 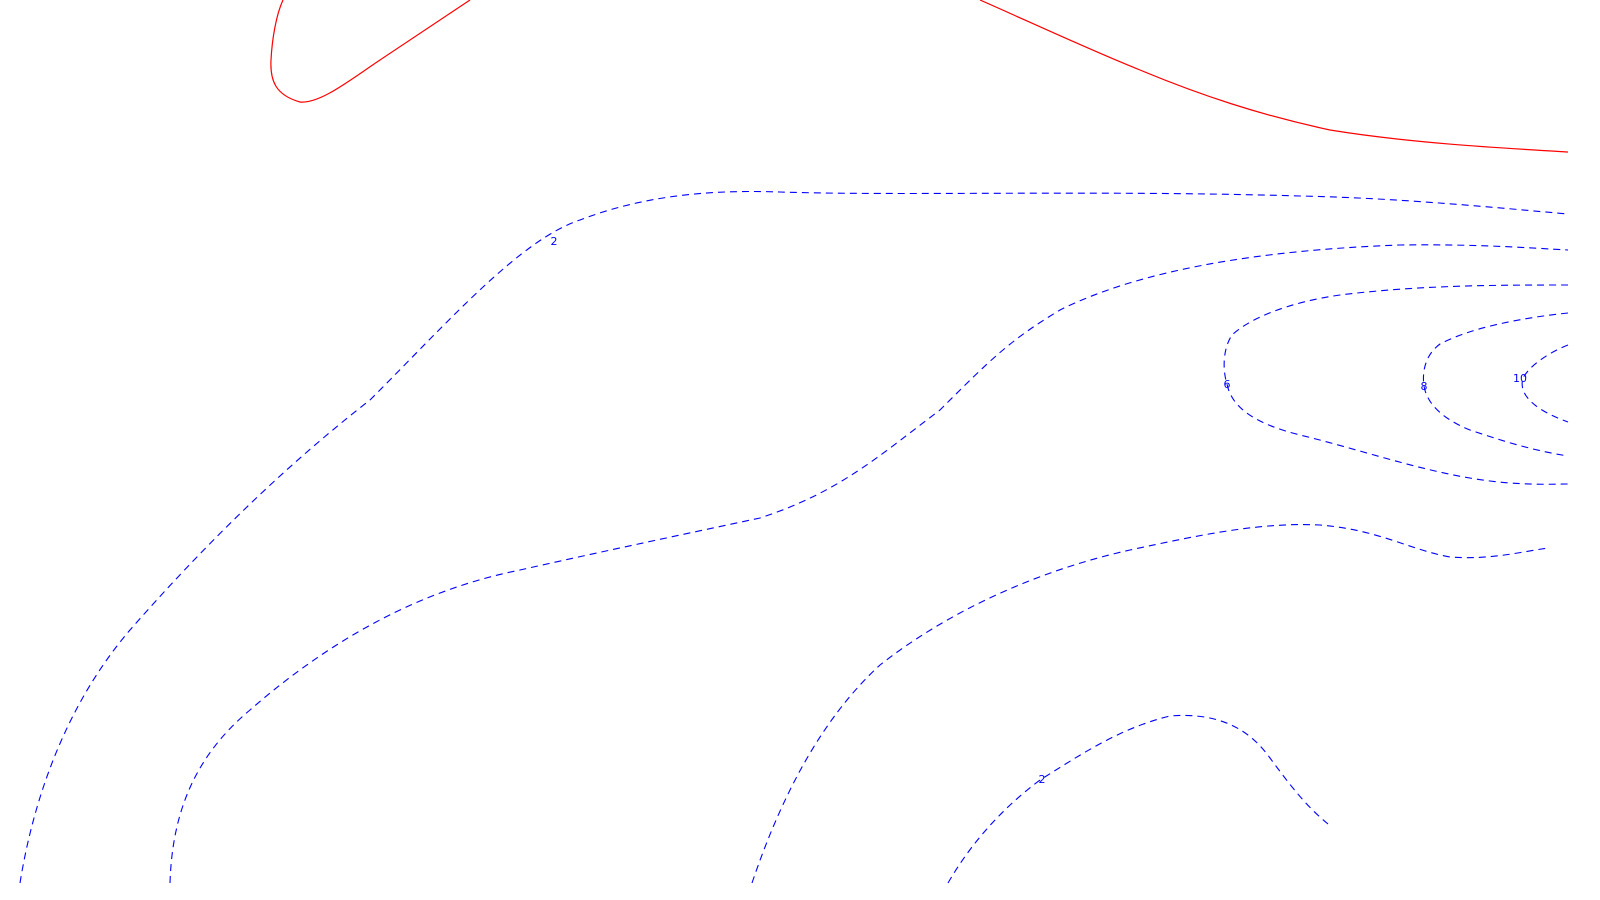 What do you see at coordinates (1520, 378) in the screenshot?
I see `contour-label: 10` at bounding box center [1520, 378].